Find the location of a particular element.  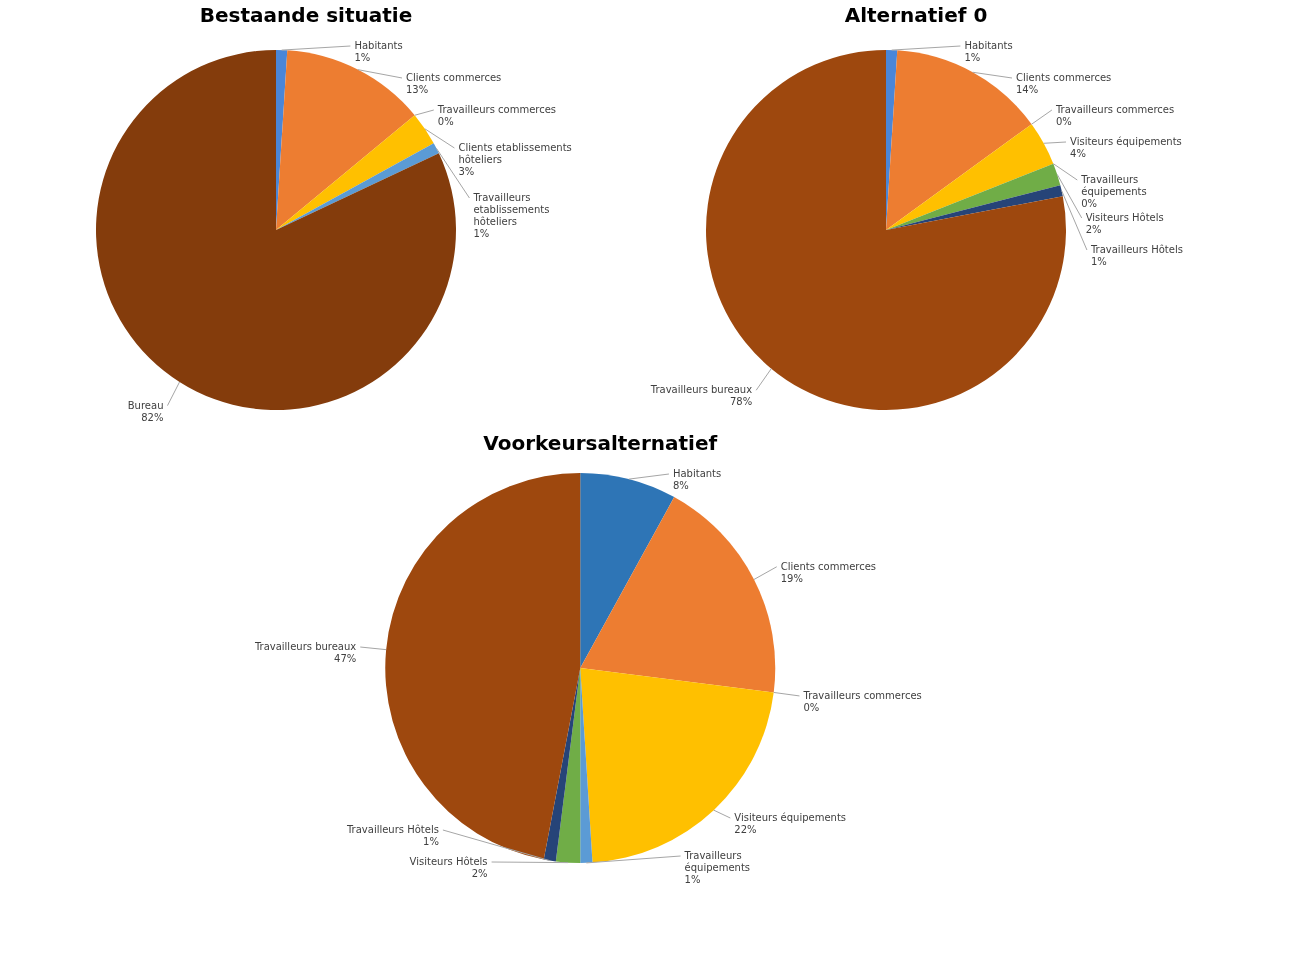

slice-label: Travailleurs etablissements hôteliers is located at coordinates (511, 209).